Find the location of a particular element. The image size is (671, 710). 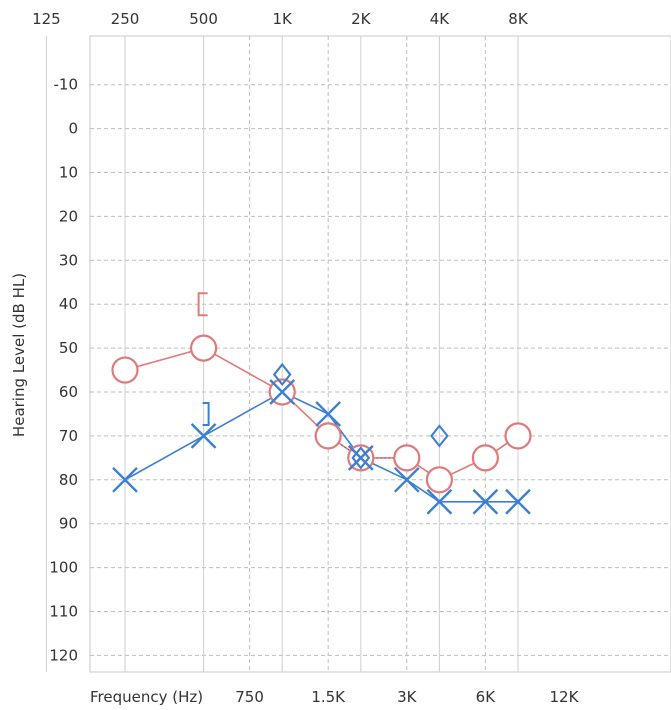

x-tick-label-bottom: 3K is located at coordinates (407, 697).